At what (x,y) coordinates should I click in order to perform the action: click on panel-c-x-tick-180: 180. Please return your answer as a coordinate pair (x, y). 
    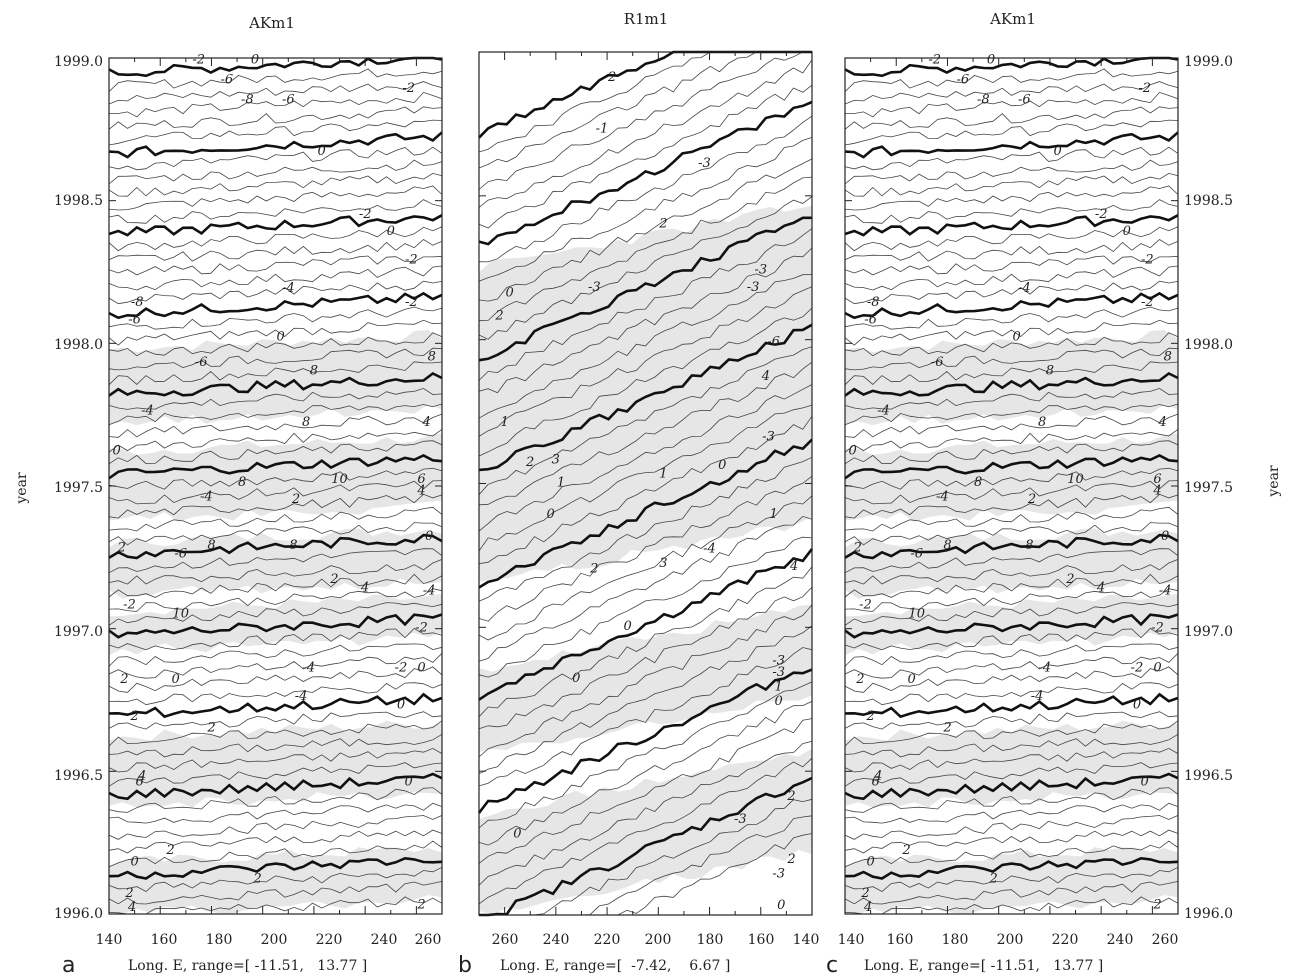
    Looking at the image, I should click on (955, 940).